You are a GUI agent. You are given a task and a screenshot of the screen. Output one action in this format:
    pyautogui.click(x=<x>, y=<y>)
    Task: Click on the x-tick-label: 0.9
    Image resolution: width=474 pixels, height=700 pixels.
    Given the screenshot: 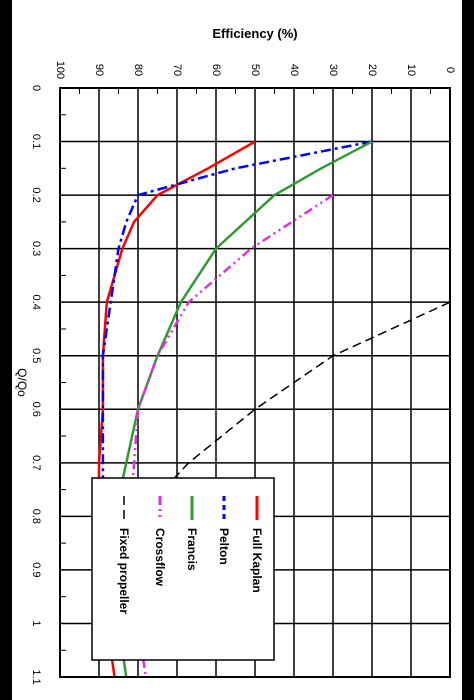 What is the action you would take?
    pyautogui.click(x=36, y=569)
    